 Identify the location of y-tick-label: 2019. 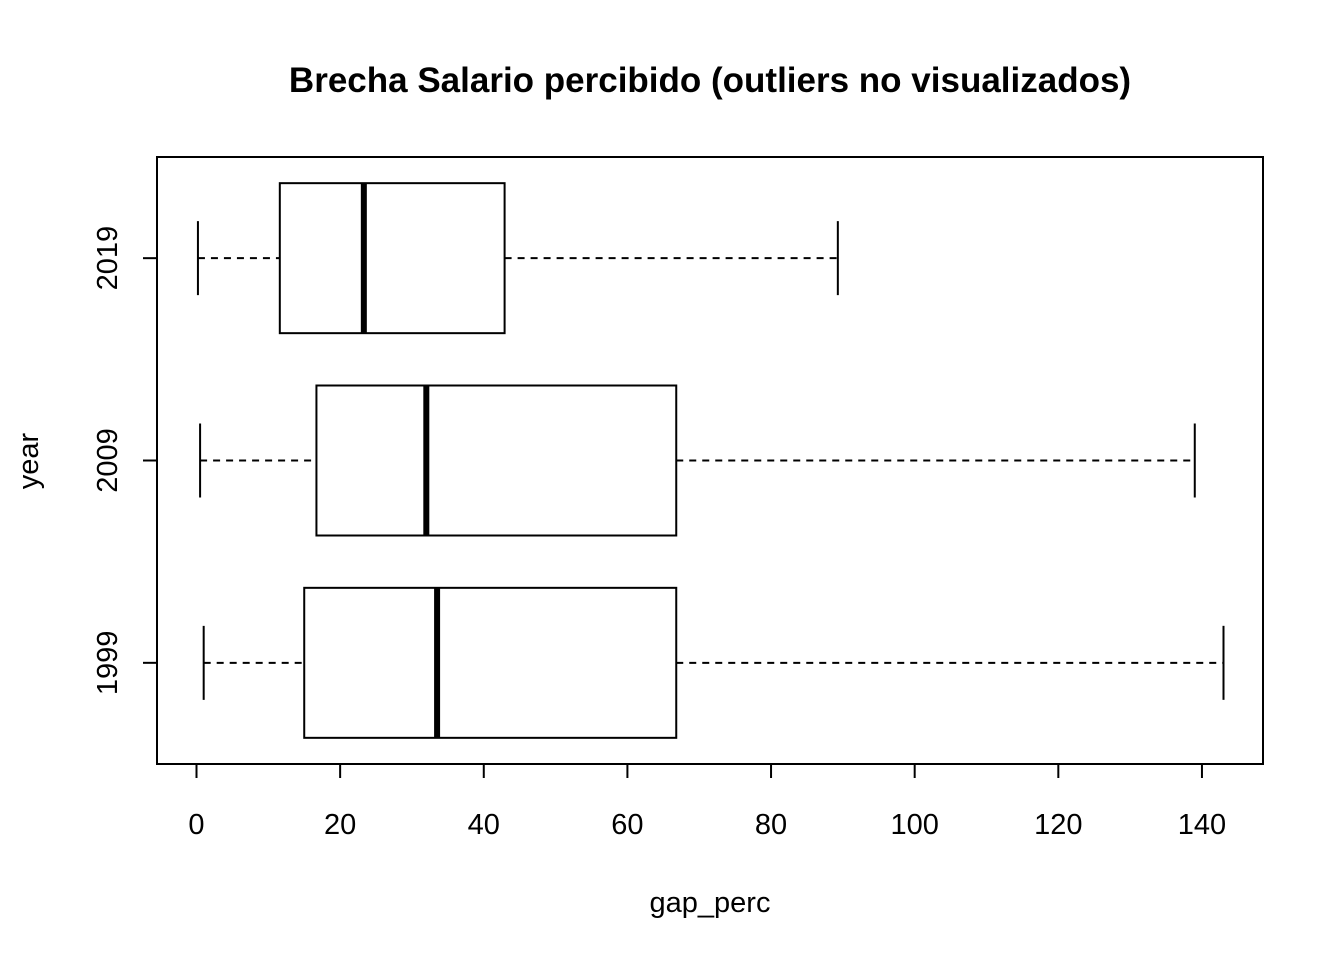
(108, 258).